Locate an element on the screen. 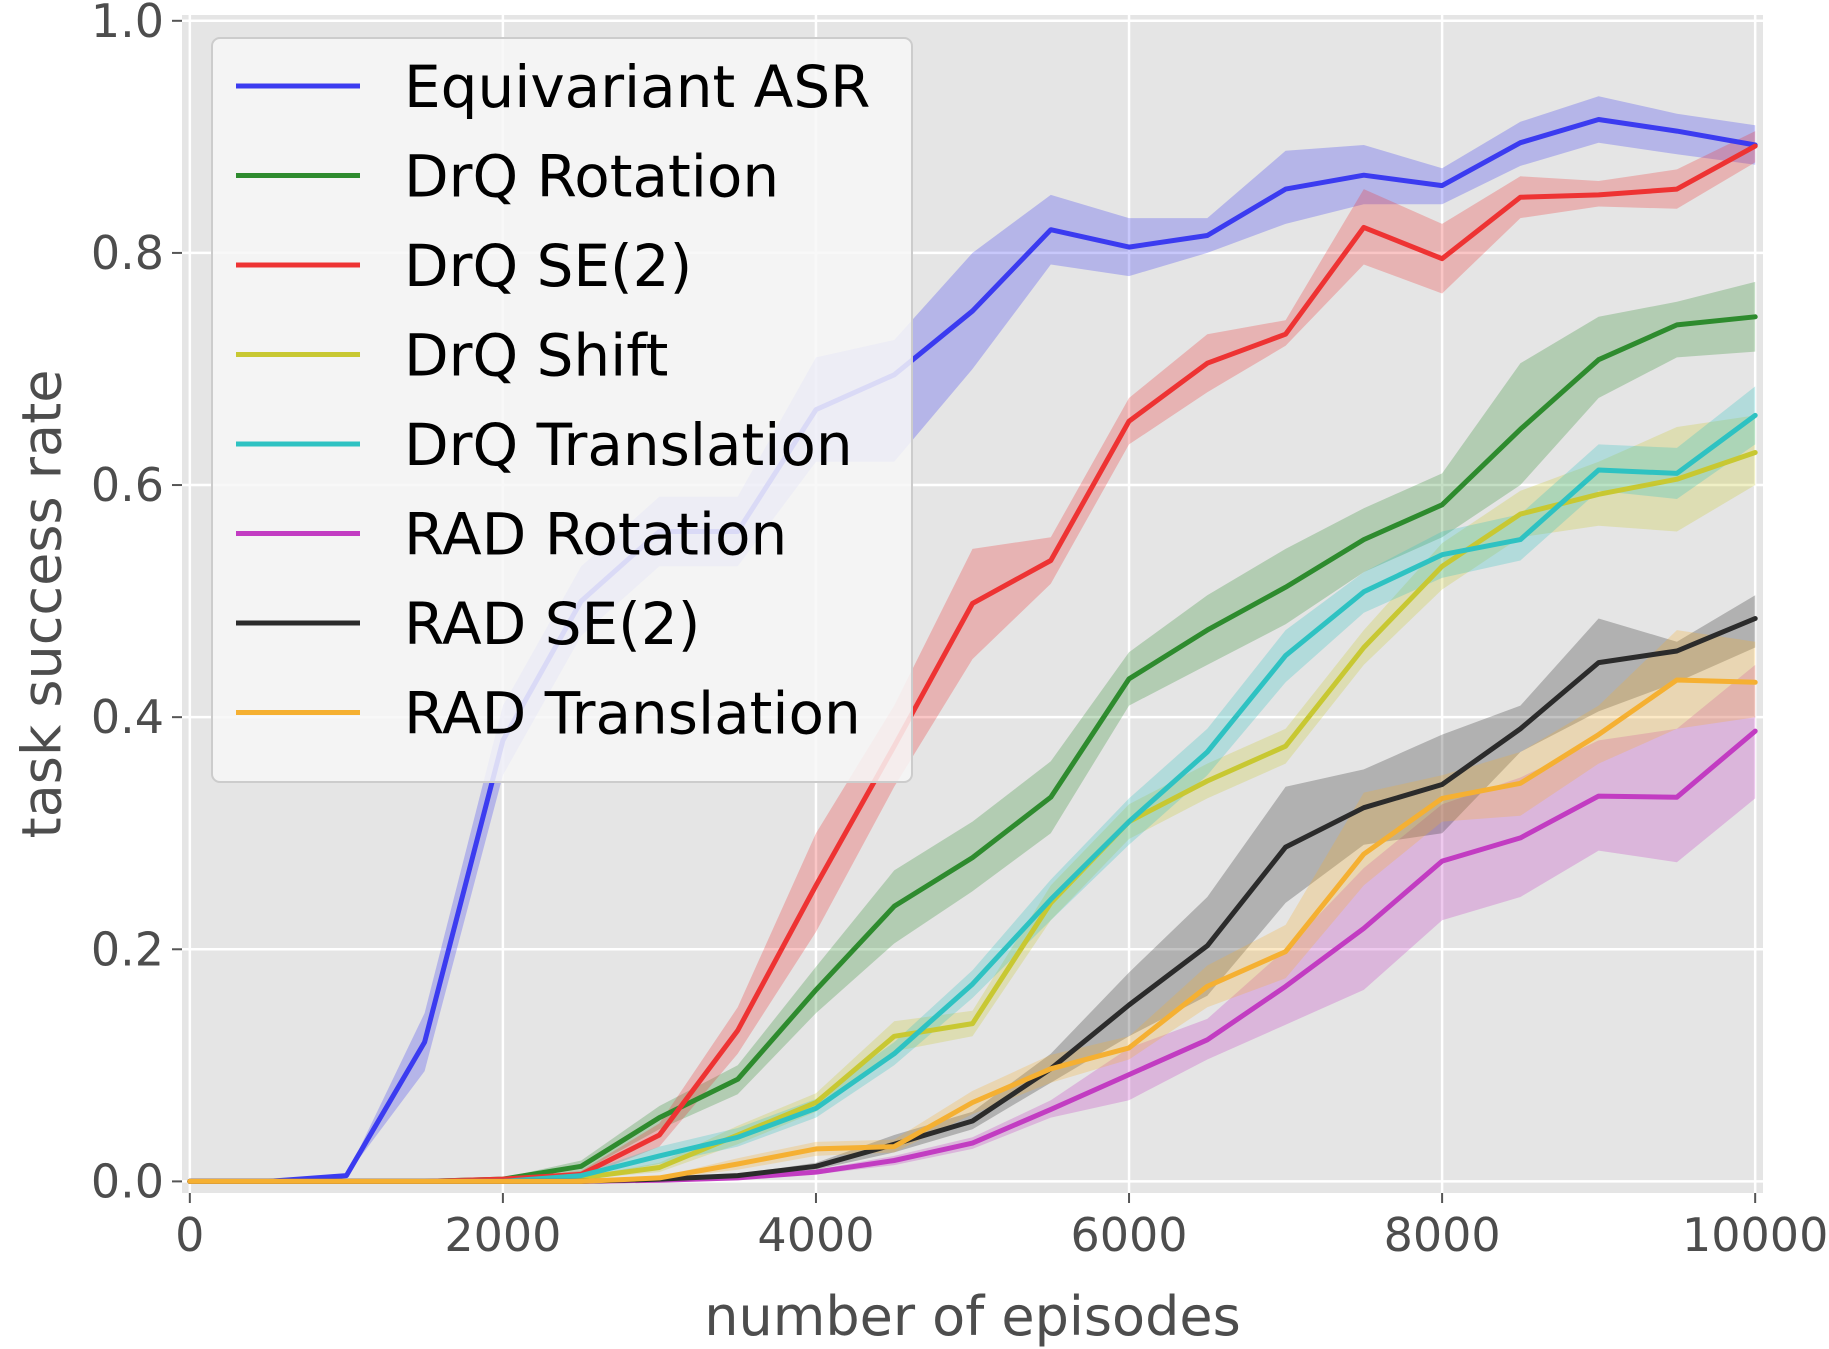 This screenshot has height=1349, width=1829. x-axis-title: number of episodes is located at coordinates (972, 1316).